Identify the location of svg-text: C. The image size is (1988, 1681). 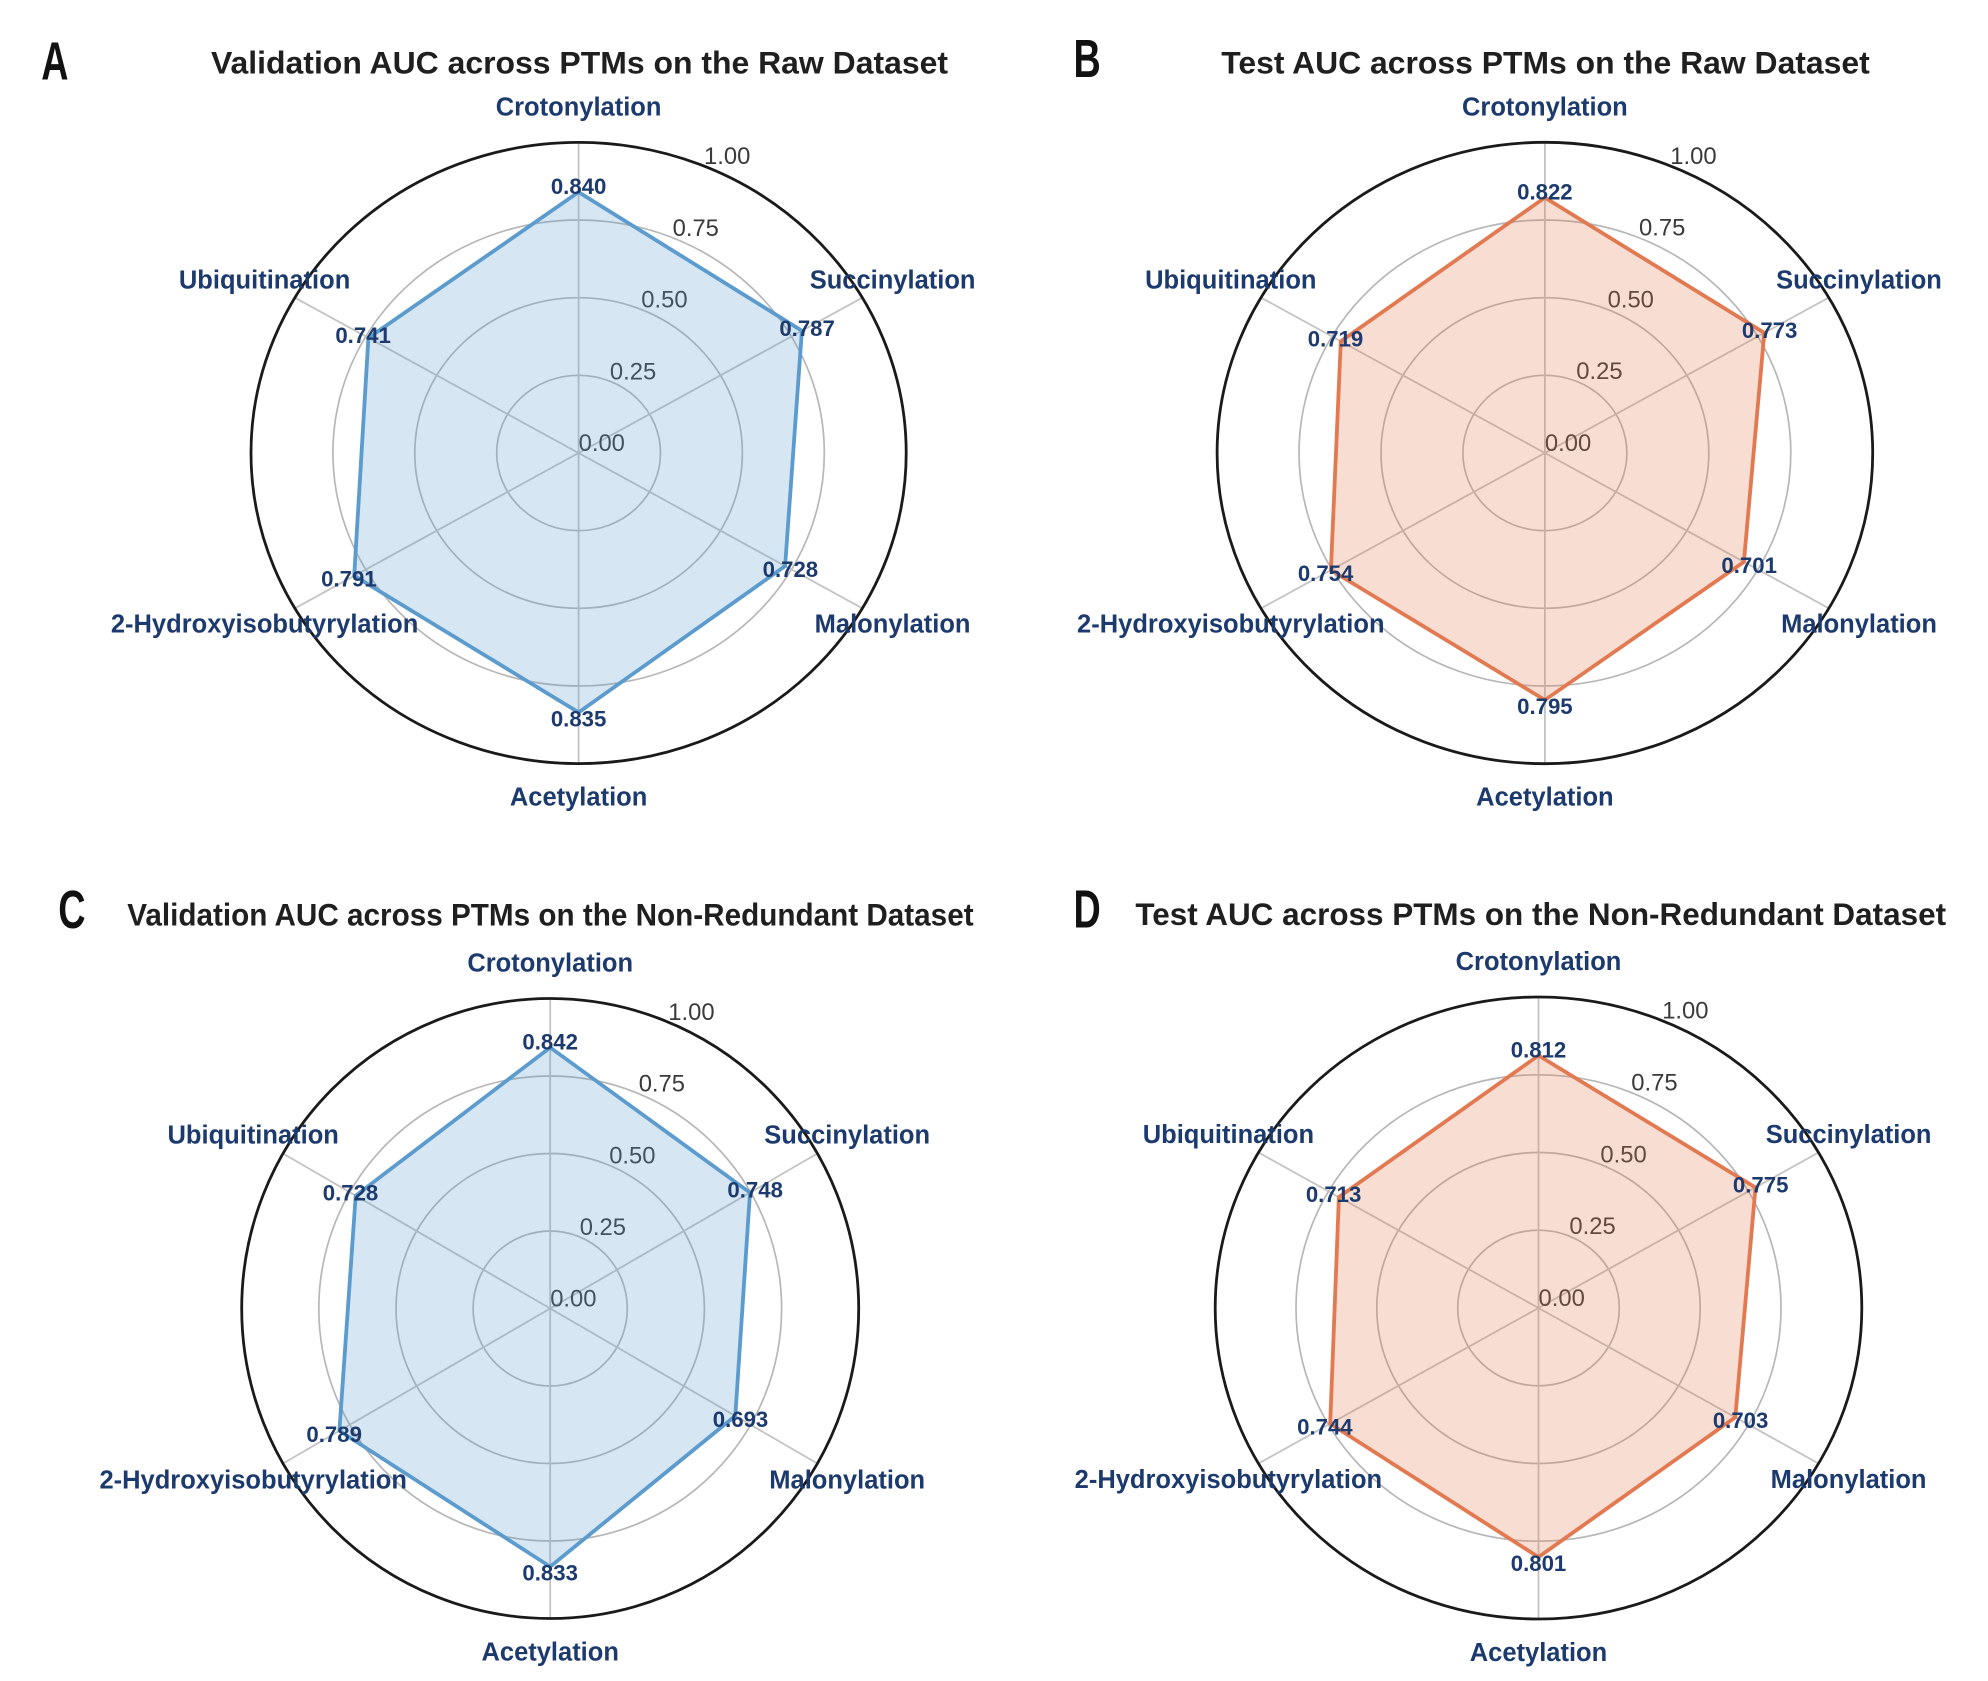
(71, 909).